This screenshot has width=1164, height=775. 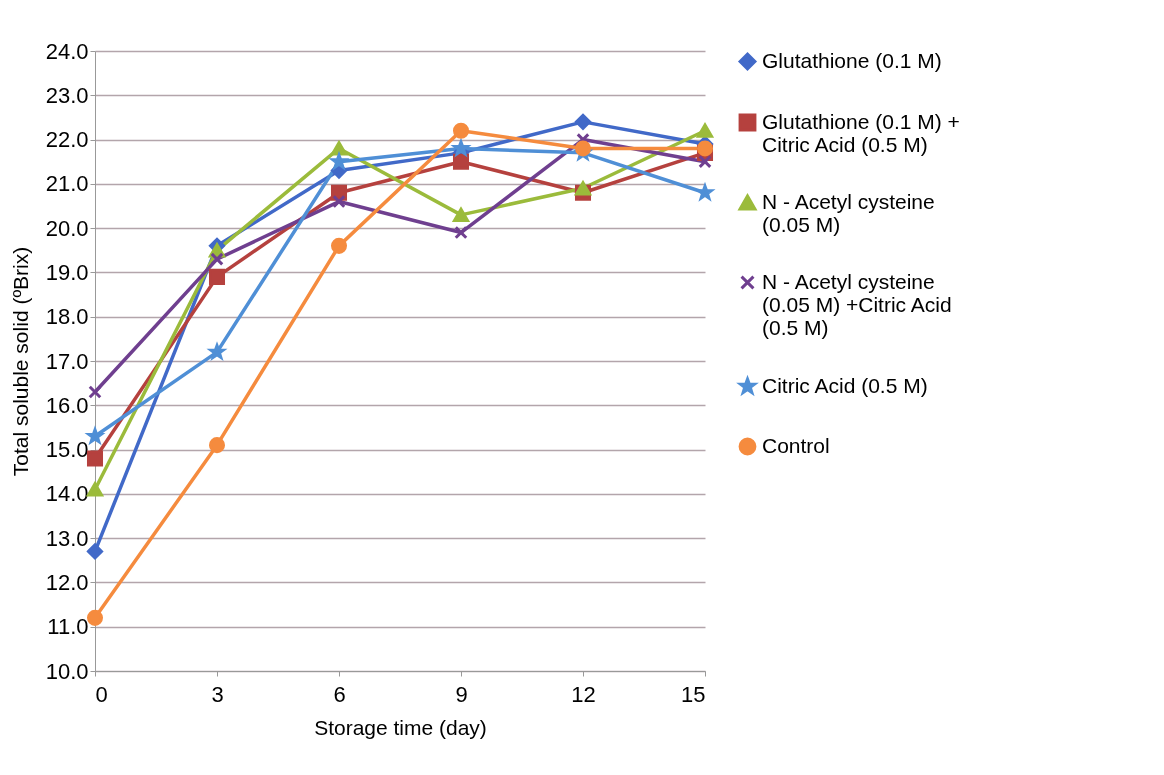 I want to click on y-tick-label: 10.0, so click(x=67, y=671).